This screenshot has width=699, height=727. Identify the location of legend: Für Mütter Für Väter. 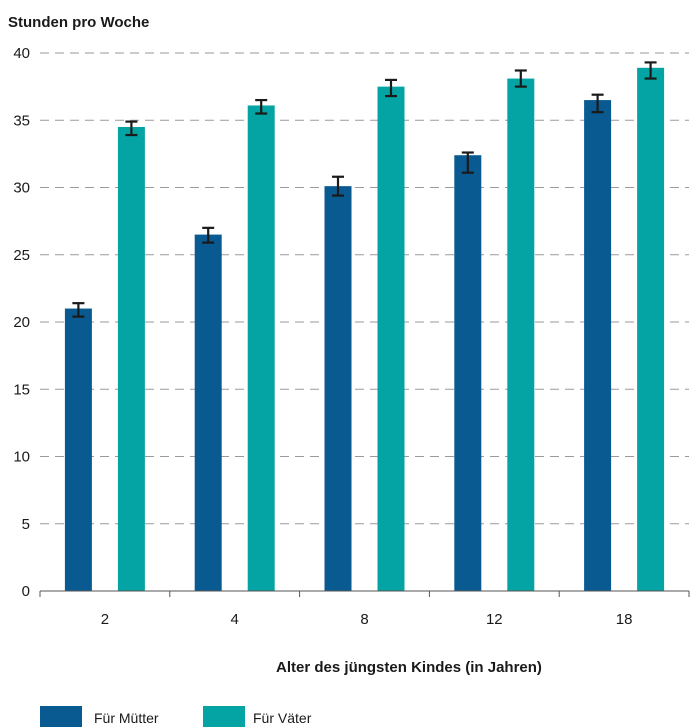
(176, 716).